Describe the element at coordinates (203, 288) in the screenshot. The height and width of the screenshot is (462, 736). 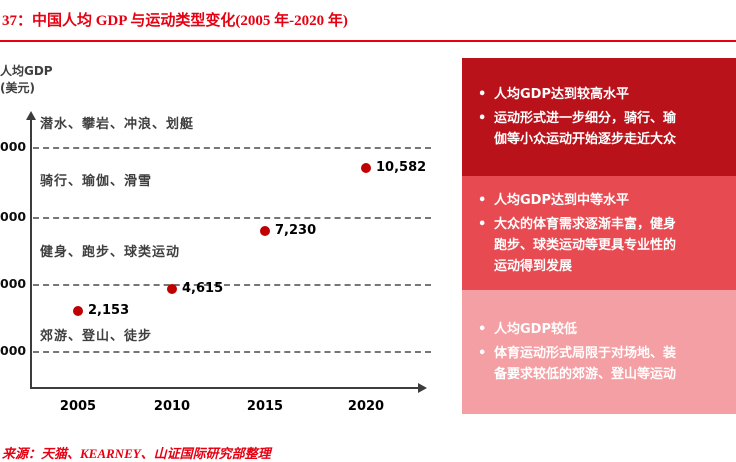
I see `data-point-label-2010: 4,615` at that location.